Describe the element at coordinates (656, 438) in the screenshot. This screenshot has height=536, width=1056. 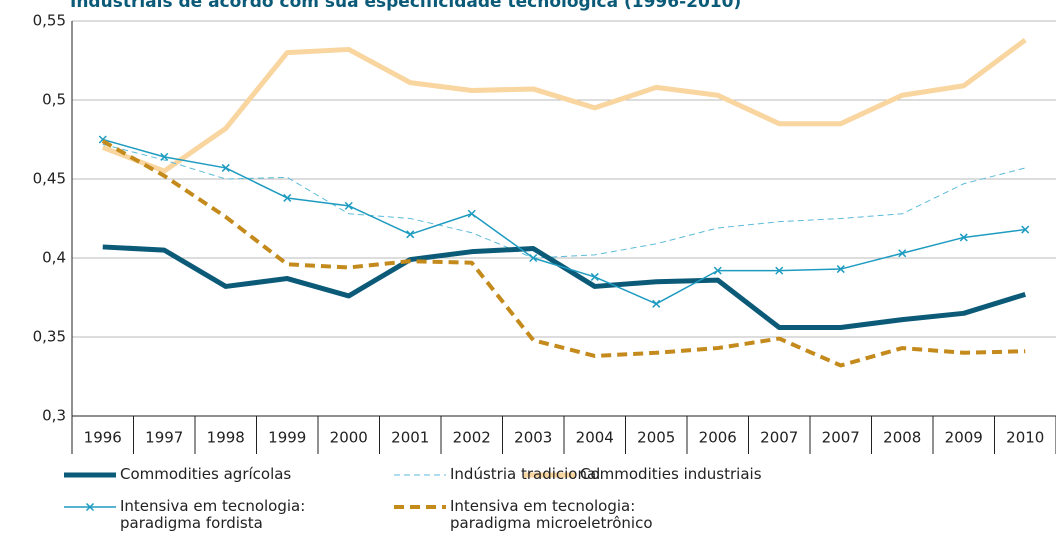
I see `x-tick-label: 2005` at that location.